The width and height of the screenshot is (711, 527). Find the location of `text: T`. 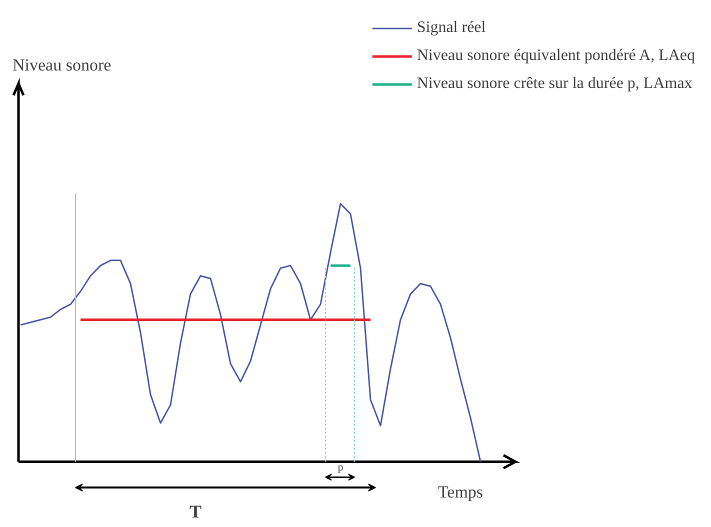

text: T is located at coordinates (195, 512).